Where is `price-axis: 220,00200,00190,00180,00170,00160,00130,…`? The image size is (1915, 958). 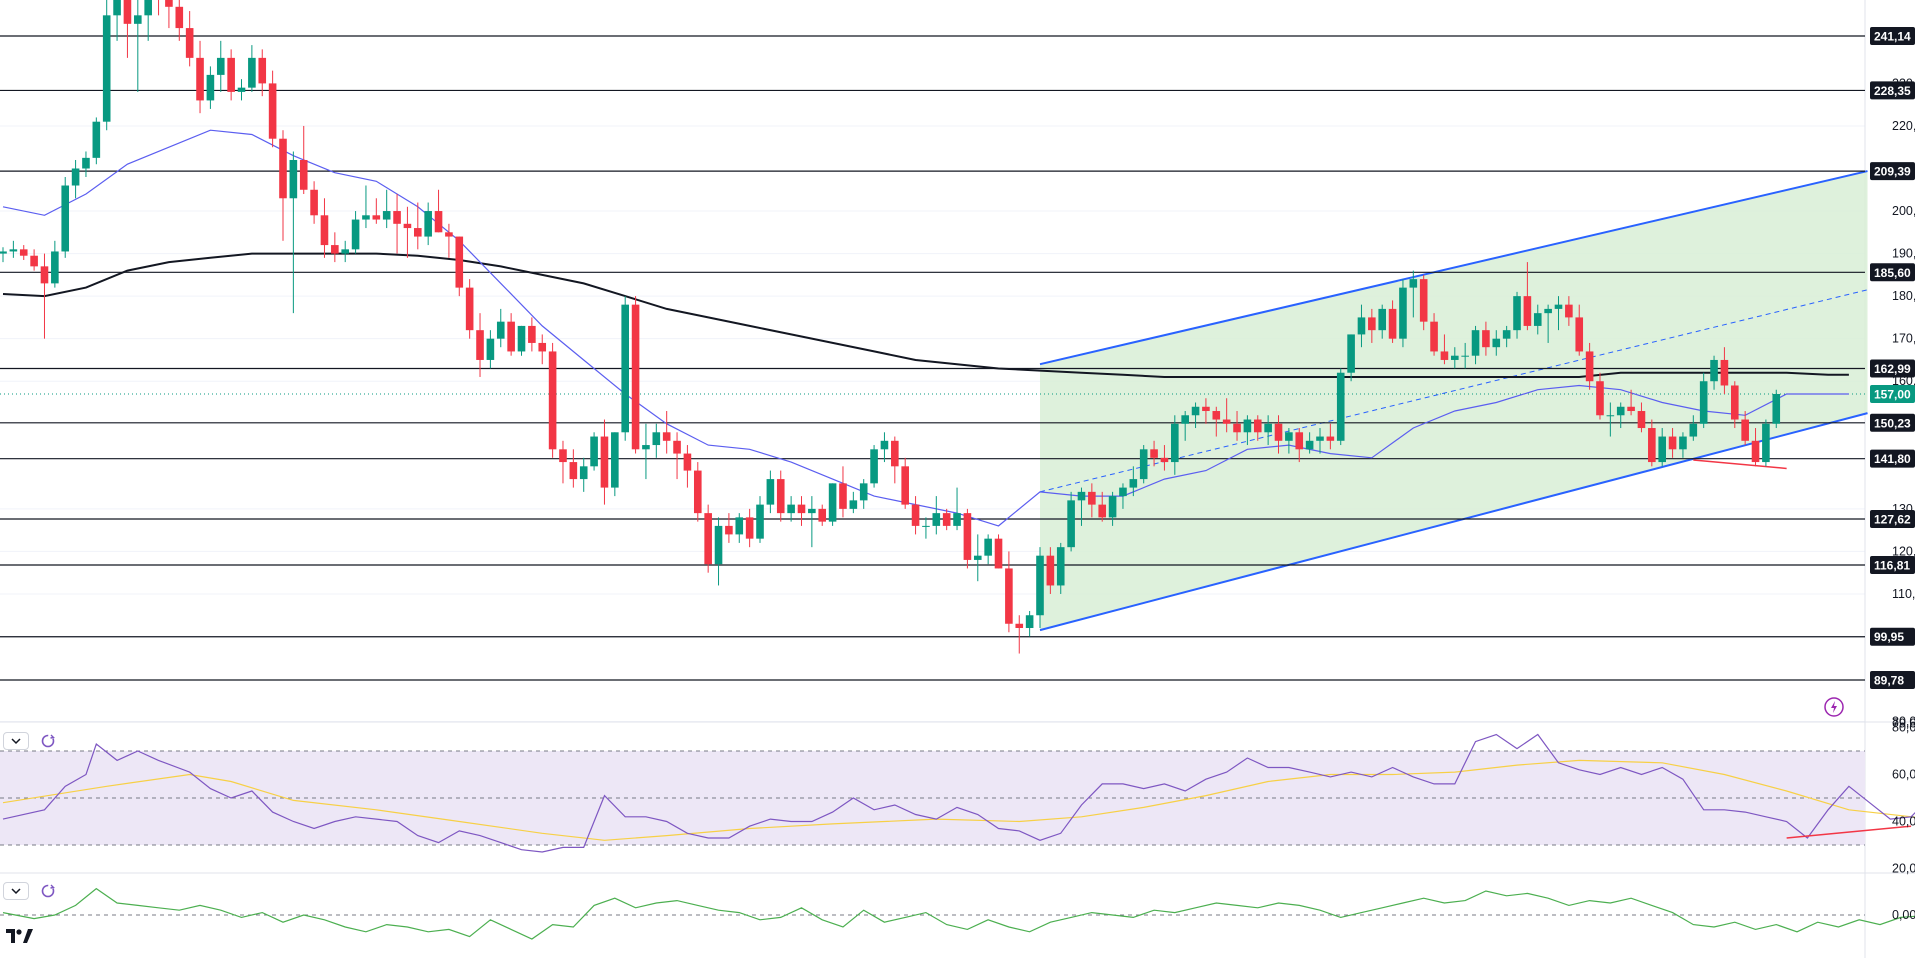
price-axis: 220,00200,00190,00180,00170,00160,00130,… is located at coordinates (1892, 378).